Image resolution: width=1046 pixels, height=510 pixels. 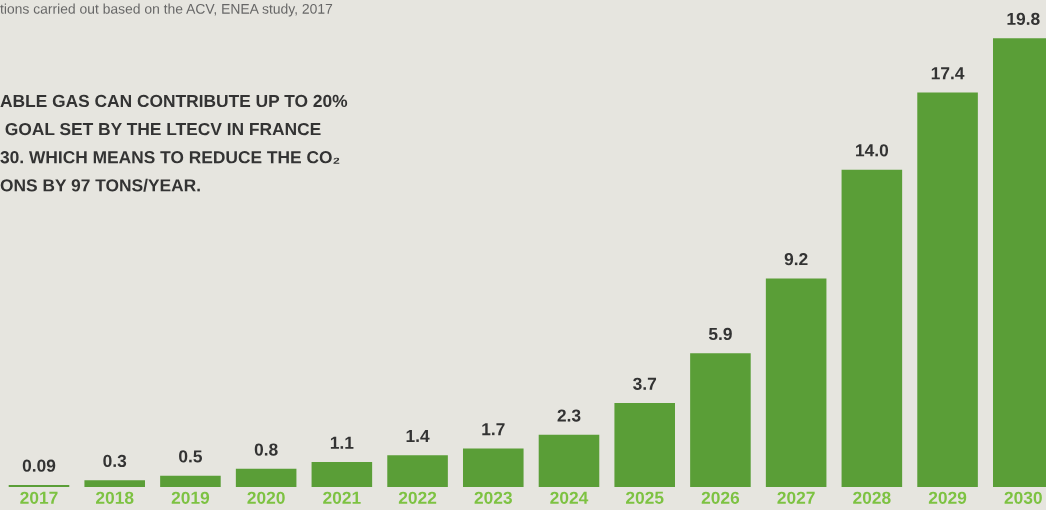 I want to click on data-label: 17.4, so click(x=948, y=73).